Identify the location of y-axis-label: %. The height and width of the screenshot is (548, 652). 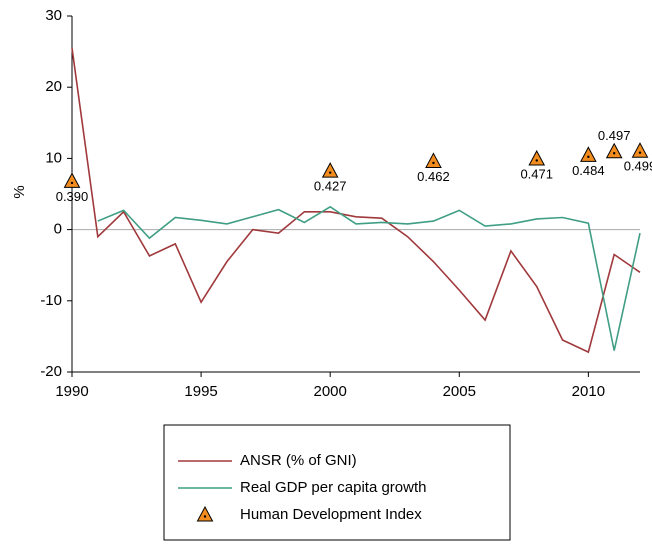
(19, 191).